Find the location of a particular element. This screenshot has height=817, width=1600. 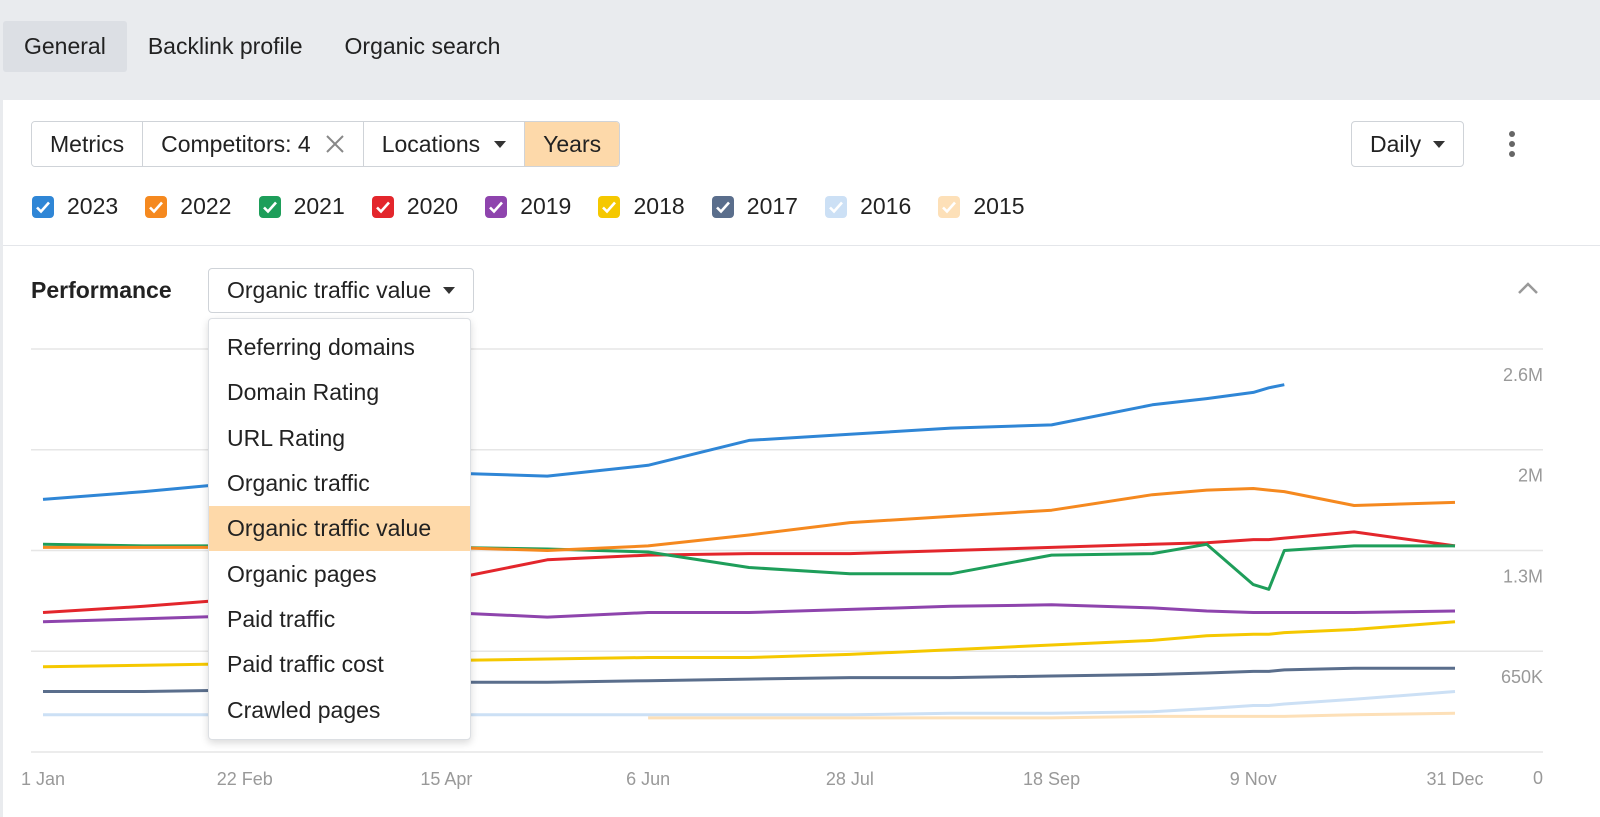

legend-item: 2023 is located at coordinates (87, 206).